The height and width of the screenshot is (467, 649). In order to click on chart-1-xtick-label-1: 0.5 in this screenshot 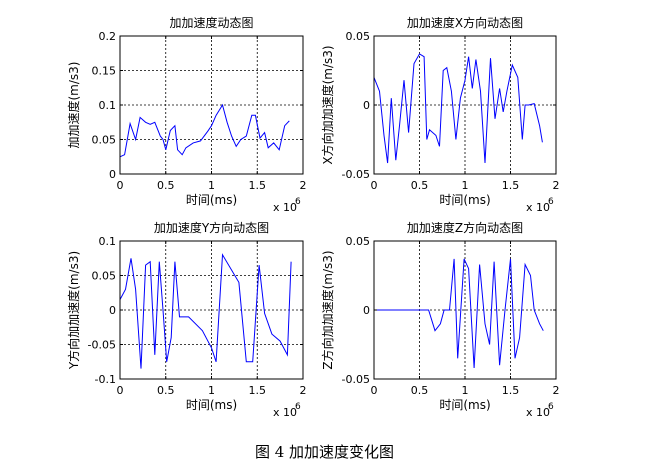, I will do `click(166, 185)`.